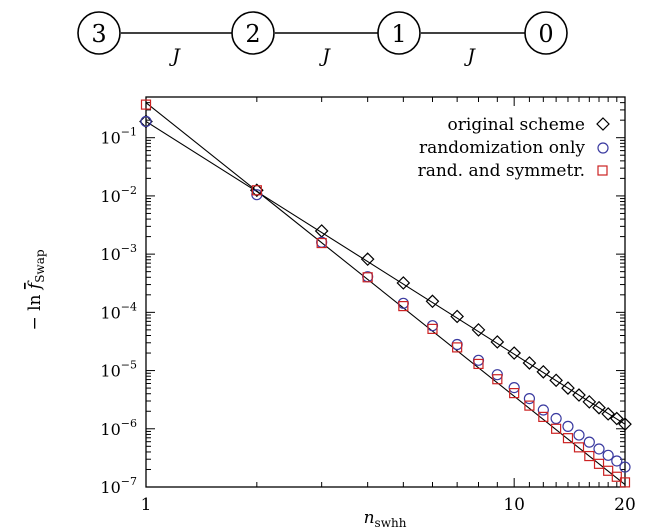  Describe the element at coordinates (625, 505) in the screenshot. I see `x-tick-label: 20` at that location.